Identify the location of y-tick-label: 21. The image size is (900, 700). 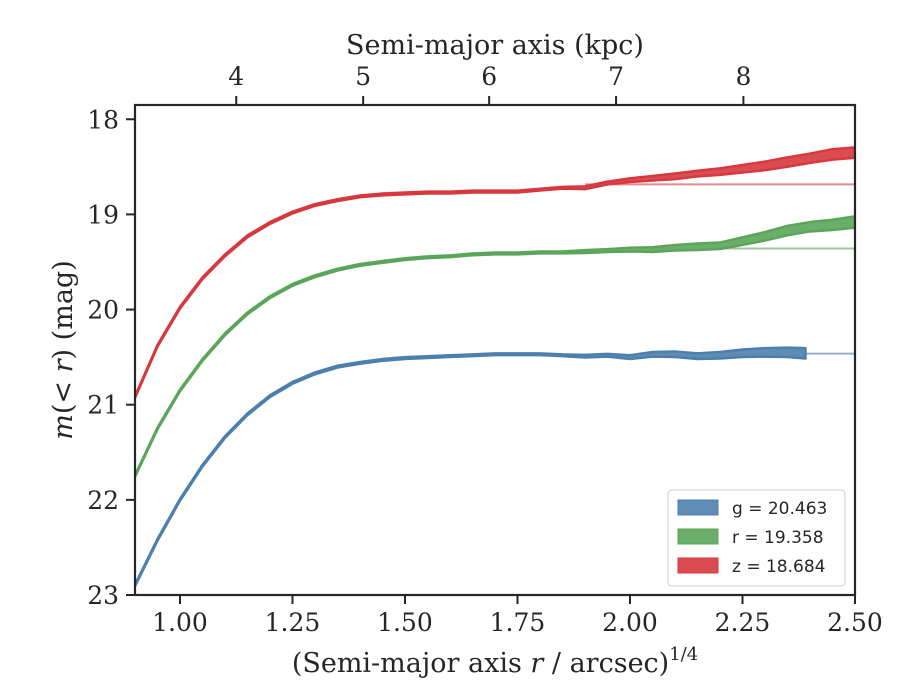
(103, 405).